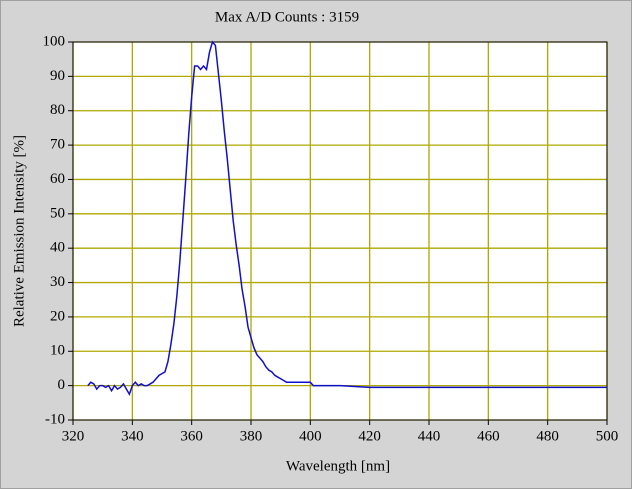 The height and width of the screenshot is (489, 632). What do you see at coordinates (338, 466) in the screenshot?
I see `x-axis-label: Wavelength [nm]` at bounding box center [338, 466].